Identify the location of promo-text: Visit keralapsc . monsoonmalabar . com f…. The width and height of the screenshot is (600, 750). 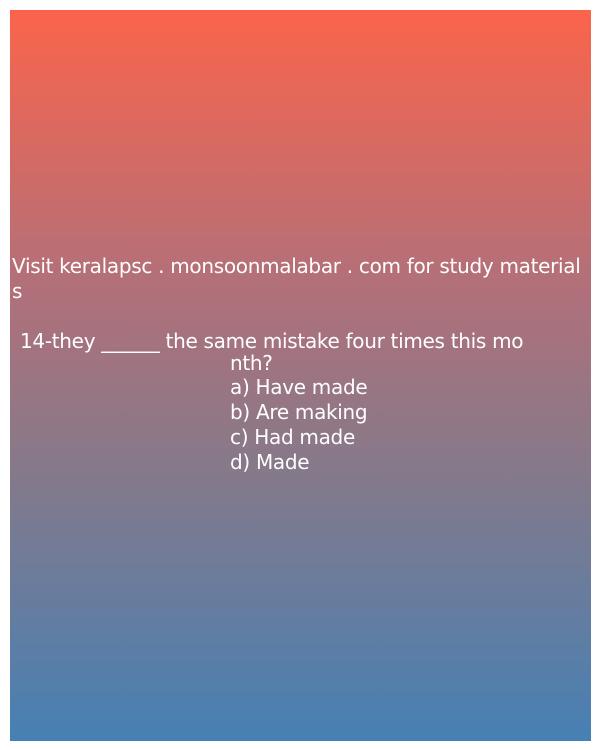
(296, 278).